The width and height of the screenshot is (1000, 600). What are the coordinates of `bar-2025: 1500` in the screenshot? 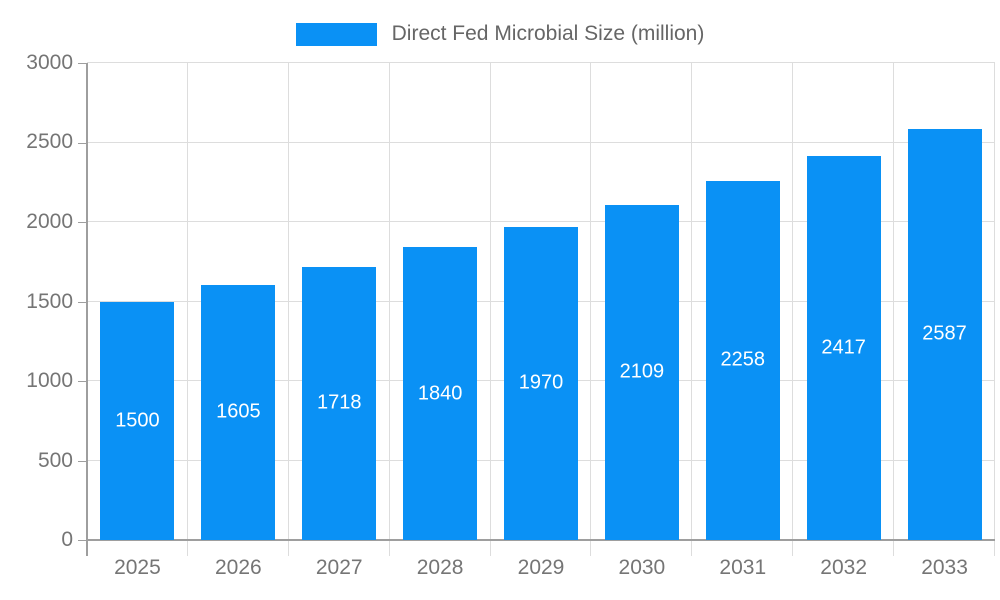 It's located at (137, 420).